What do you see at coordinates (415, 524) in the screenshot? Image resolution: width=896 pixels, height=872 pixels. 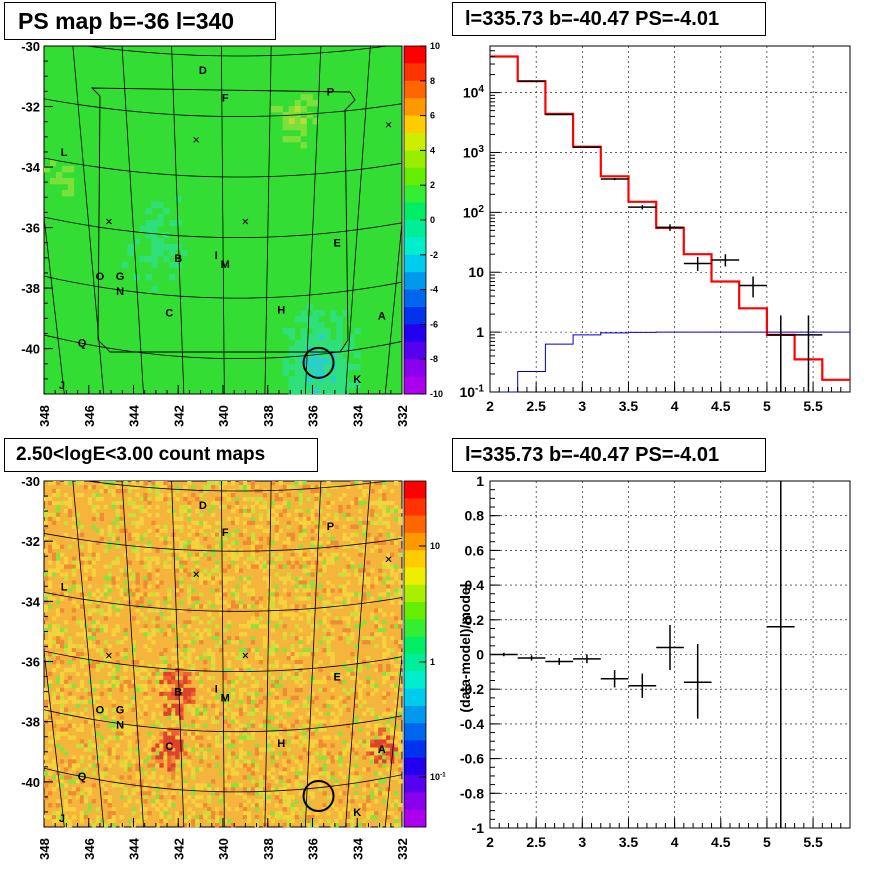 I see `color-scale-segment` at bounding box center [415, 524].